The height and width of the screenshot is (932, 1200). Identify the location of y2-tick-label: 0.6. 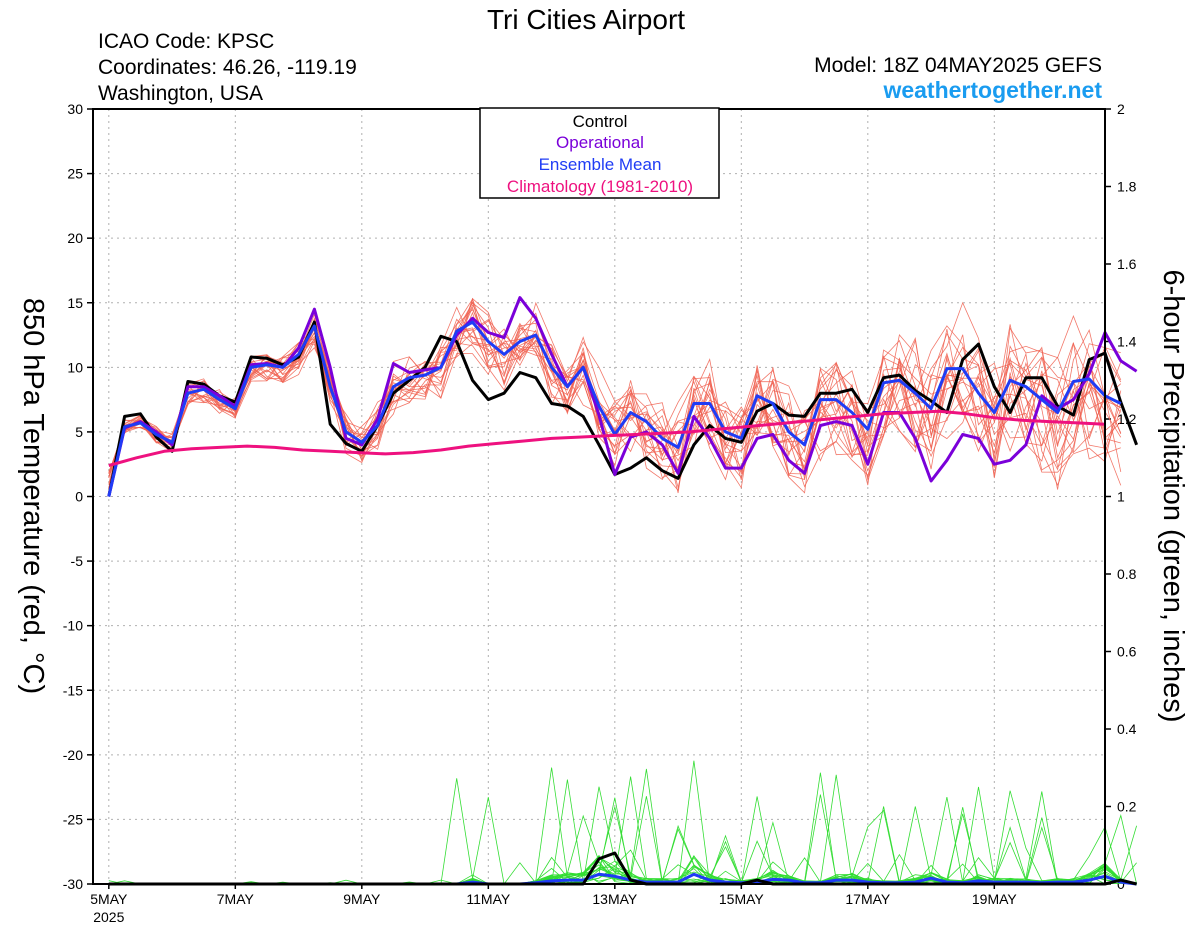
(1127, 652).